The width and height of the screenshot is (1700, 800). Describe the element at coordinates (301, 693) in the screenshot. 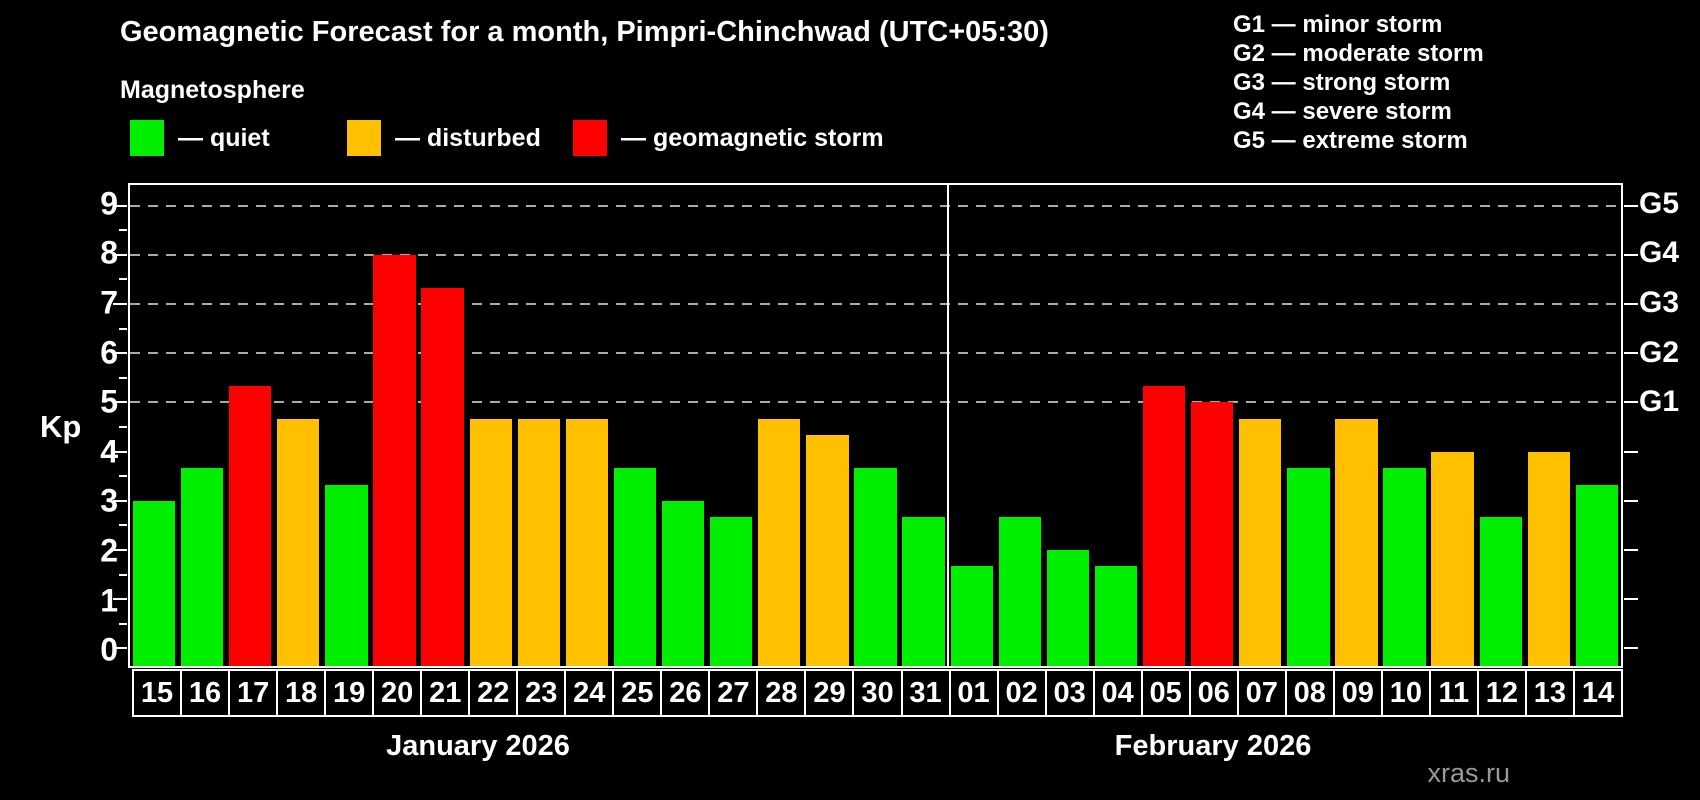

I see `day-cell-18: 18` at that location.